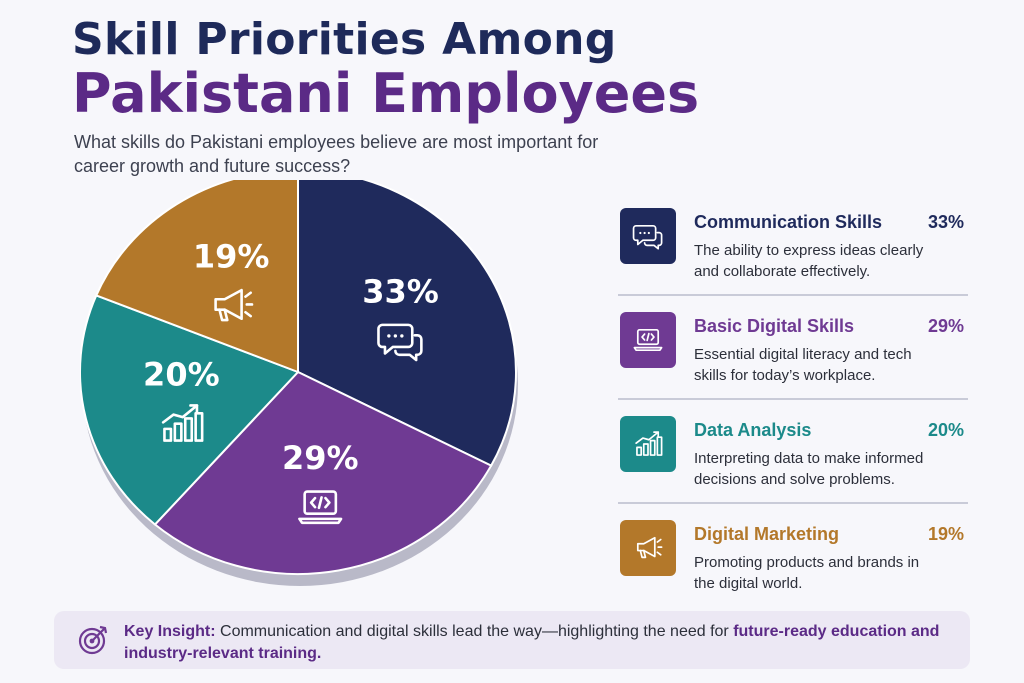 The height and width of the screenshot is (683, 1024). I want to click on pie-slice-communication-skills, so click(407, 323).